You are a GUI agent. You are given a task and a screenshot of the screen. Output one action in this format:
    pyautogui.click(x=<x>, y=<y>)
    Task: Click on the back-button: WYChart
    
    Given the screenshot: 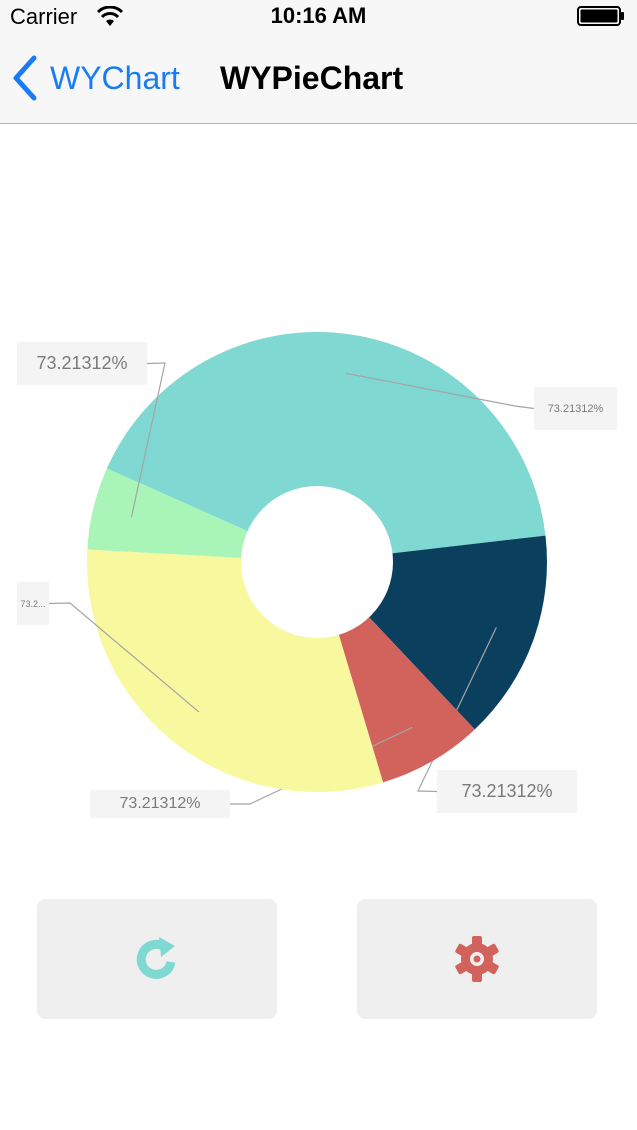 What is the action you would take?
    pyautogui.click(x=95, y=78)
    